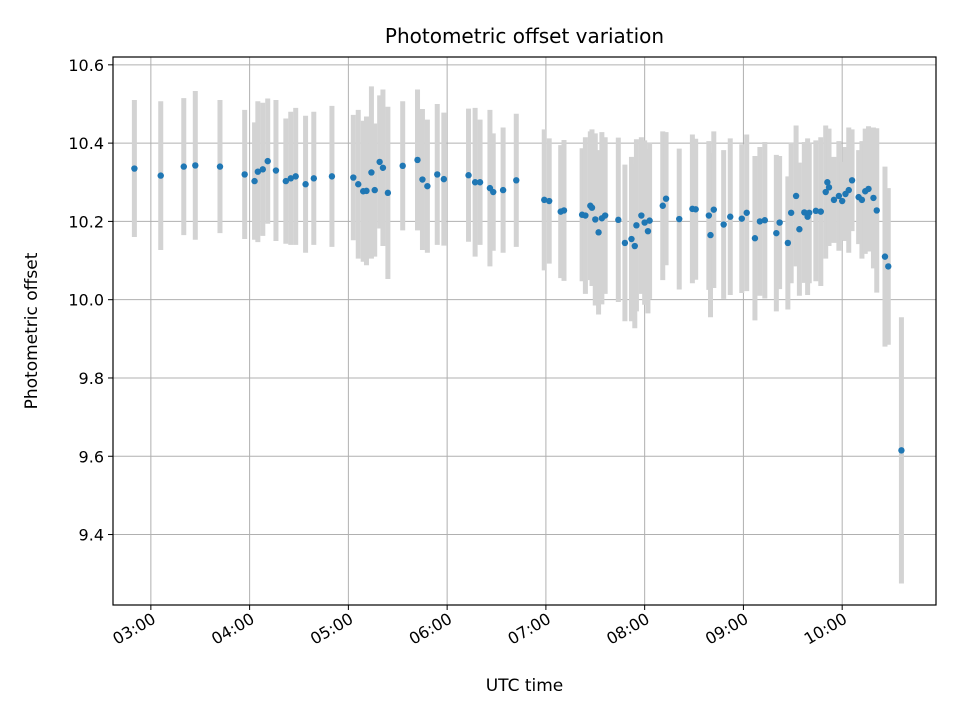 Image resolution: width=960 pixels, height=724 pixels. What do you see at coordinates (232, 629) in the screenshot?
I see `x-tick-label: 04:00` at bounding box center [232, 629].